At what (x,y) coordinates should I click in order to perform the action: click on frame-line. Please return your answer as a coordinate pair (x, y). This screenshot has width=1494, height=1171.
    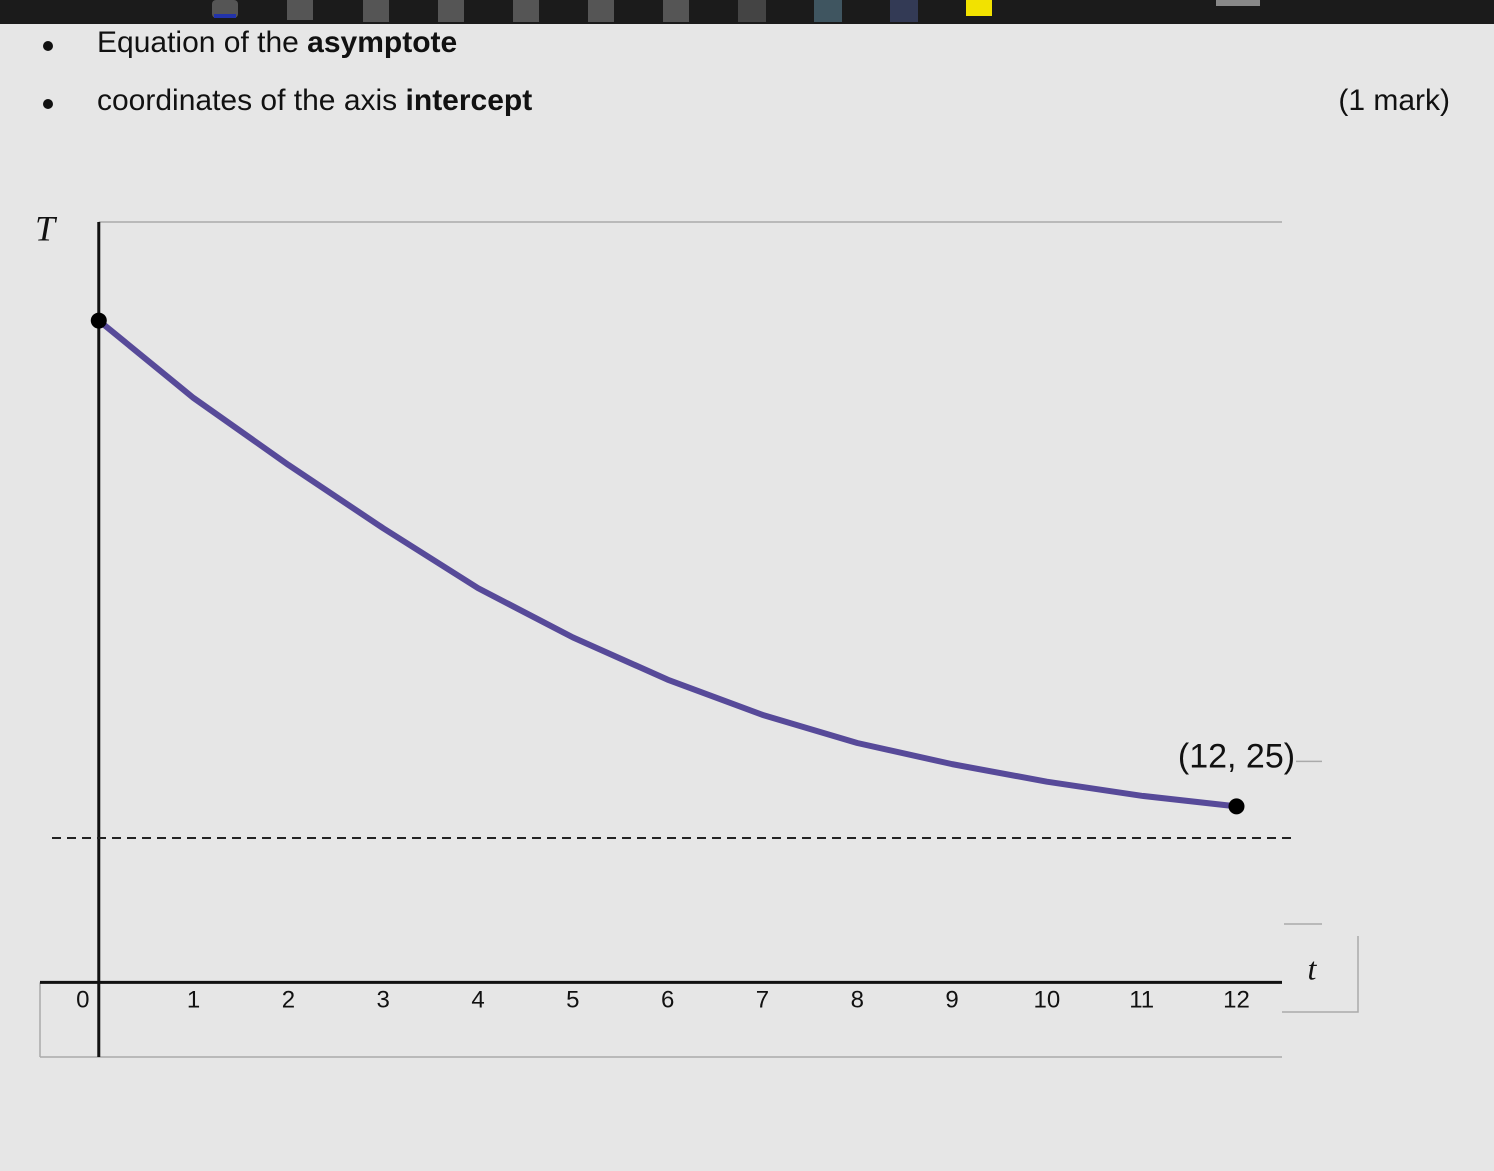
    Looking at the image, I should click on (1320, 974).